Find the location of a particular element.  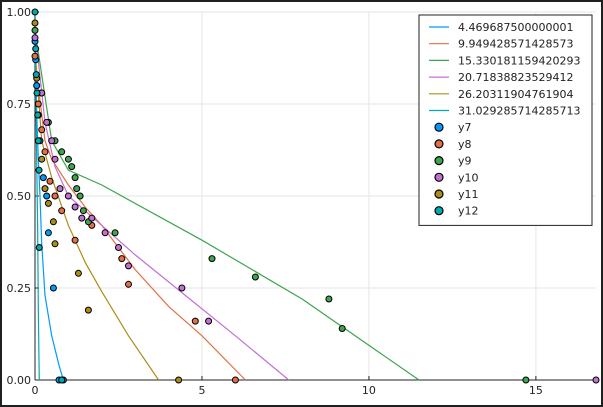

x-tick-label: 0 is located at coordinates (35, 390).